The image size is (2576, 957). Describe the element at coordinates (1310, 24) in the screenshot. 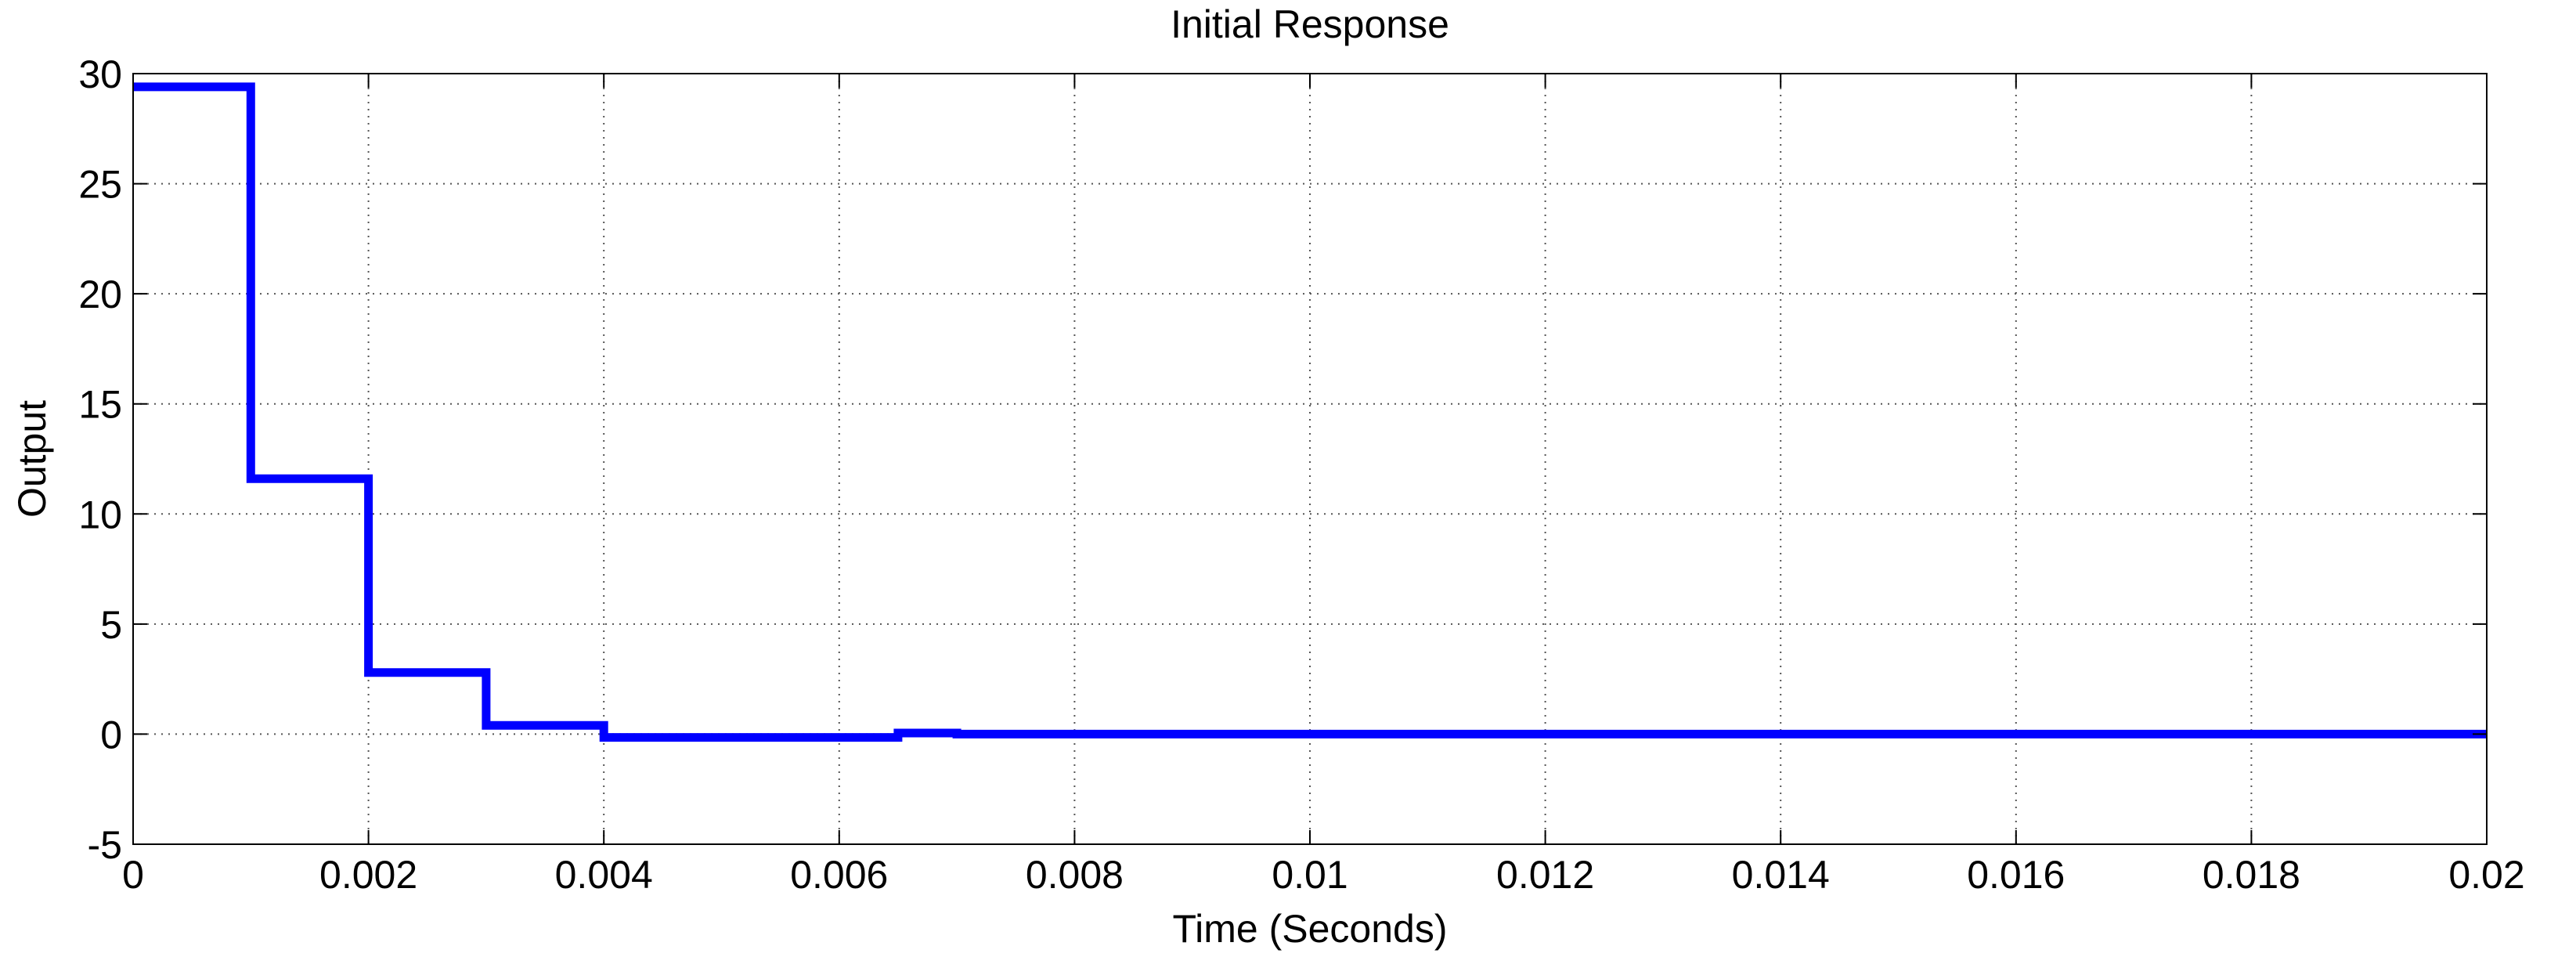

I see `chart-title: Initial Response` at that location.